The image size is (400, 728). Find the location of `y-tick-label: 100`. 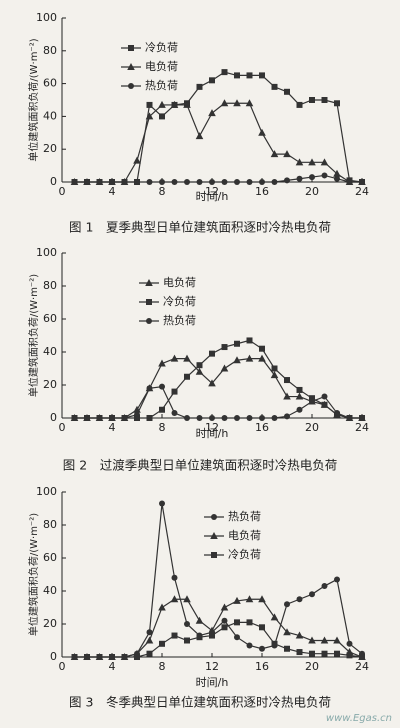

y-tick-label: 100 is located at coordinates (46, 252).